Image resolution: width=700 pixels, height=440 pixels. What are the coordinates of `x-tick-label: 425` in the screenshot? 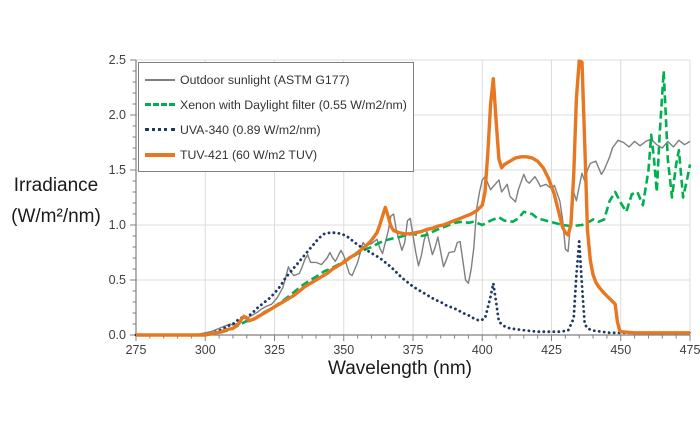 It's located at (551, 350).